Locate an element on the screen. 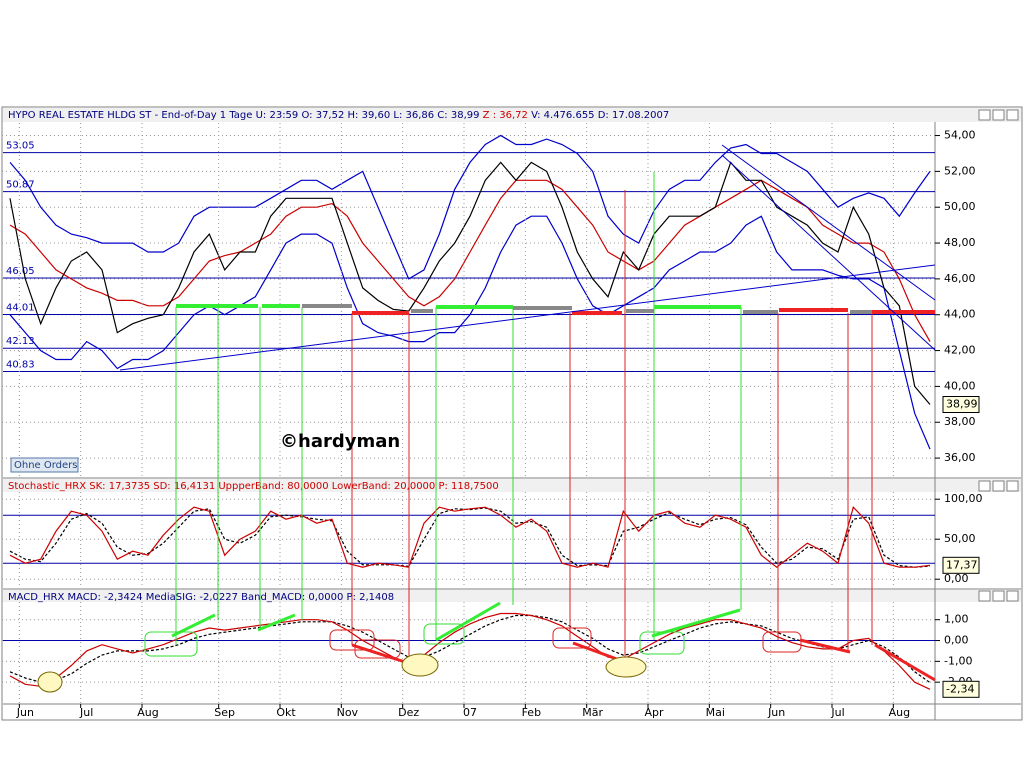 The image size is (1024, 768). x-tick-label: Mai is located at coordinates (715, 712).